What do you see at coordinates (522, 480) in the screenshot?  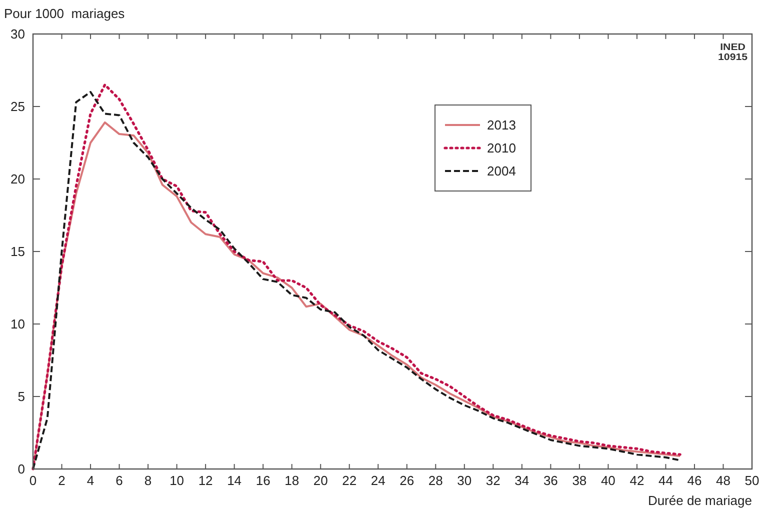 I see `x-tick-label: 34` at bounding box center [522, 480].